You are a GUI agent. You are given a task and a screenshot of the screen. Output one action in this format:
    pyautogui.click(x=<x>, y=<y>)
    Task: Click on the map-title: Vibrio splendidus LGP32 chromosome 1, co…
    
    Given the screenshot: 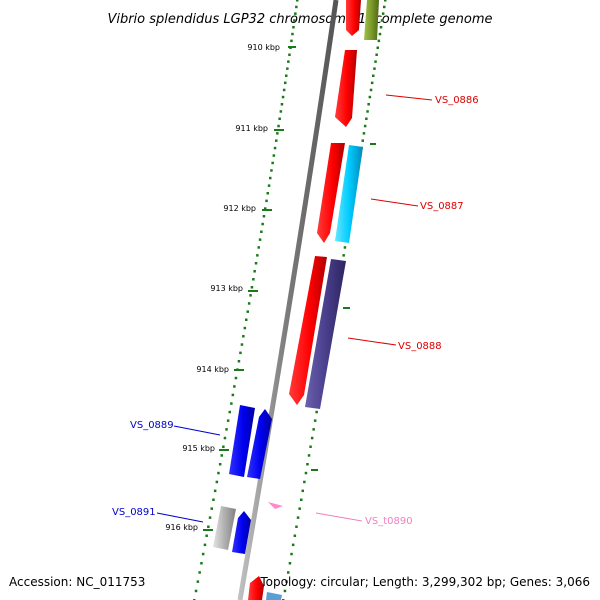 What is the action you would take?
    pyautogui.click(x=299, y=19)
    